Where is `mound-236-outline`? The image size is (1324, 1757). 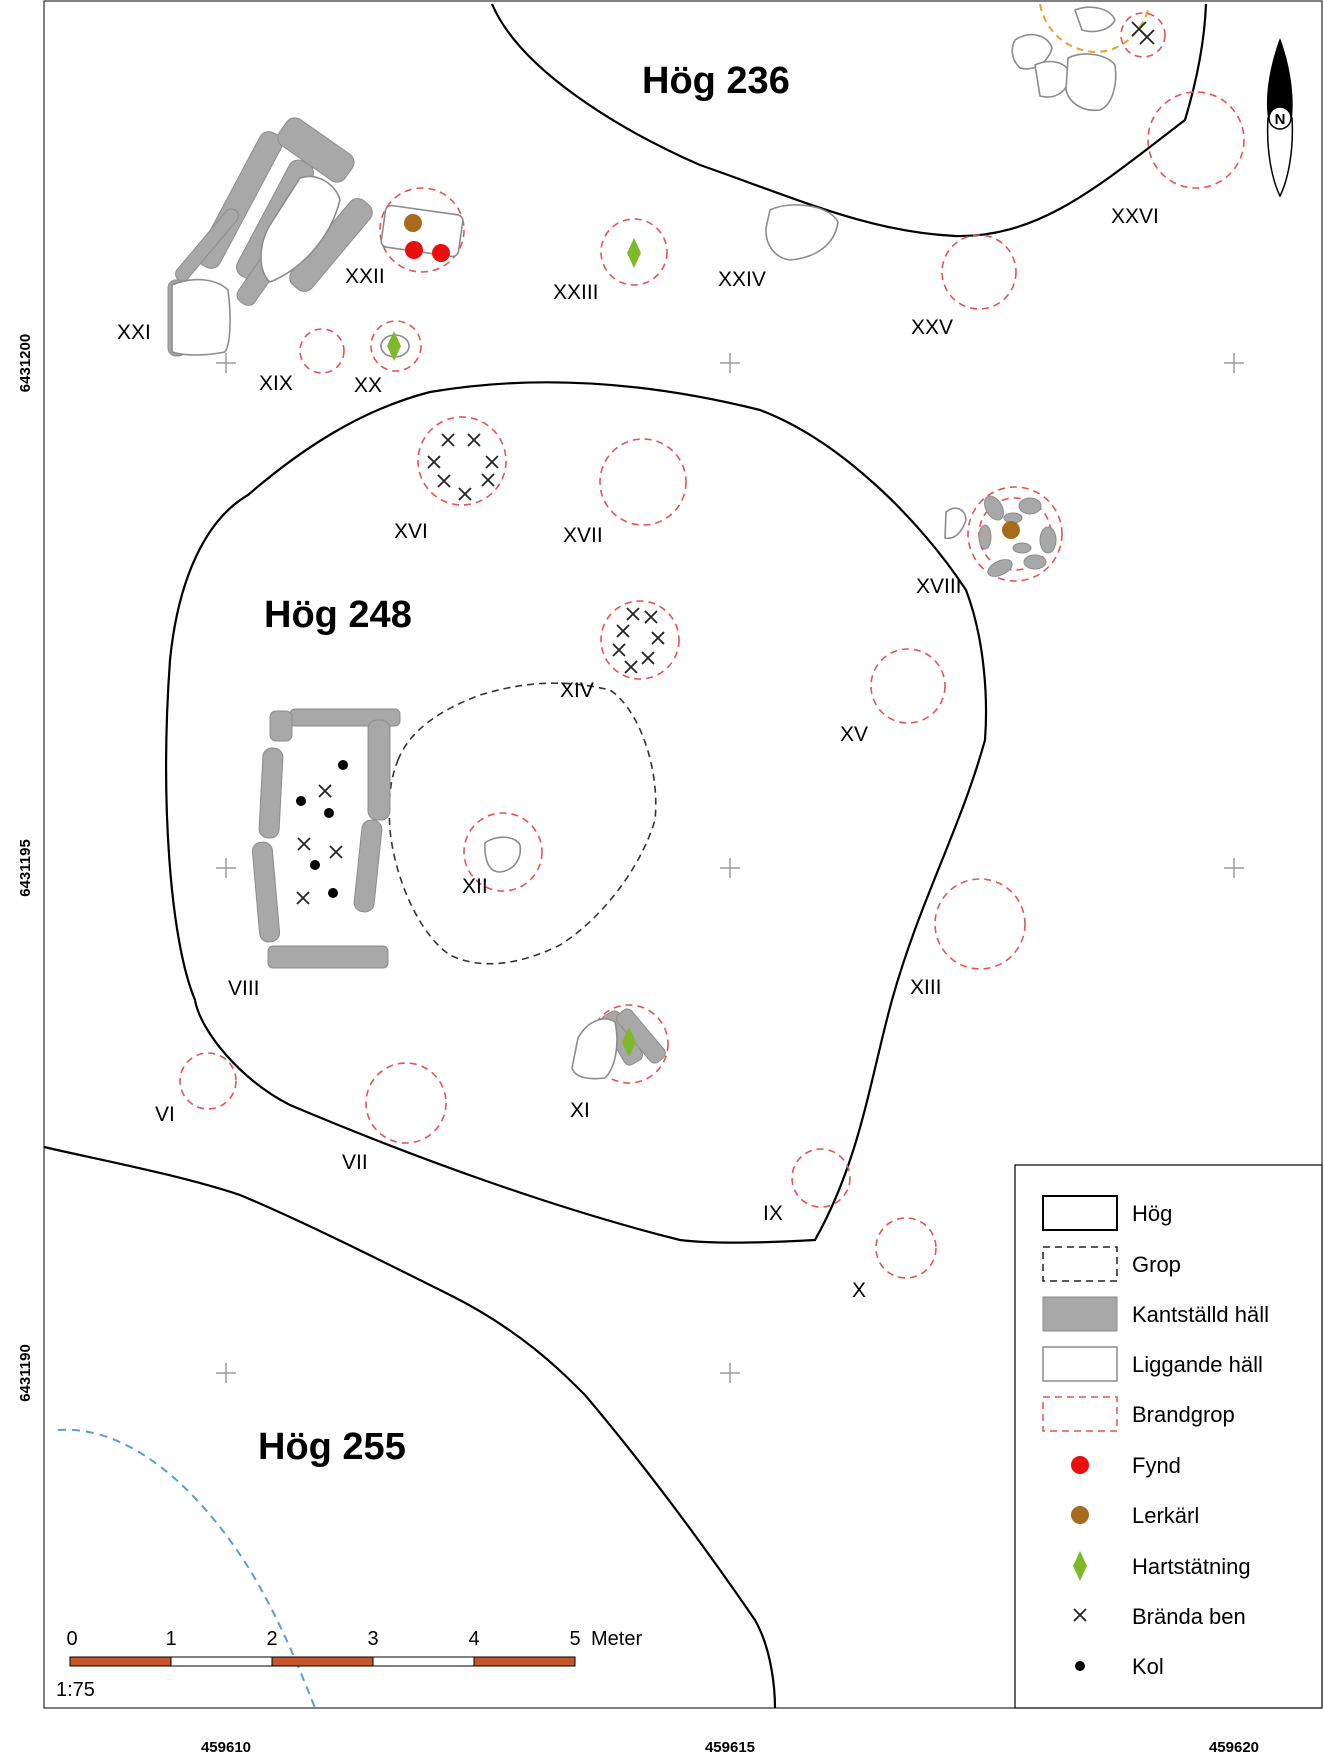
mound-236-outline is located at coordinates (849, 120).